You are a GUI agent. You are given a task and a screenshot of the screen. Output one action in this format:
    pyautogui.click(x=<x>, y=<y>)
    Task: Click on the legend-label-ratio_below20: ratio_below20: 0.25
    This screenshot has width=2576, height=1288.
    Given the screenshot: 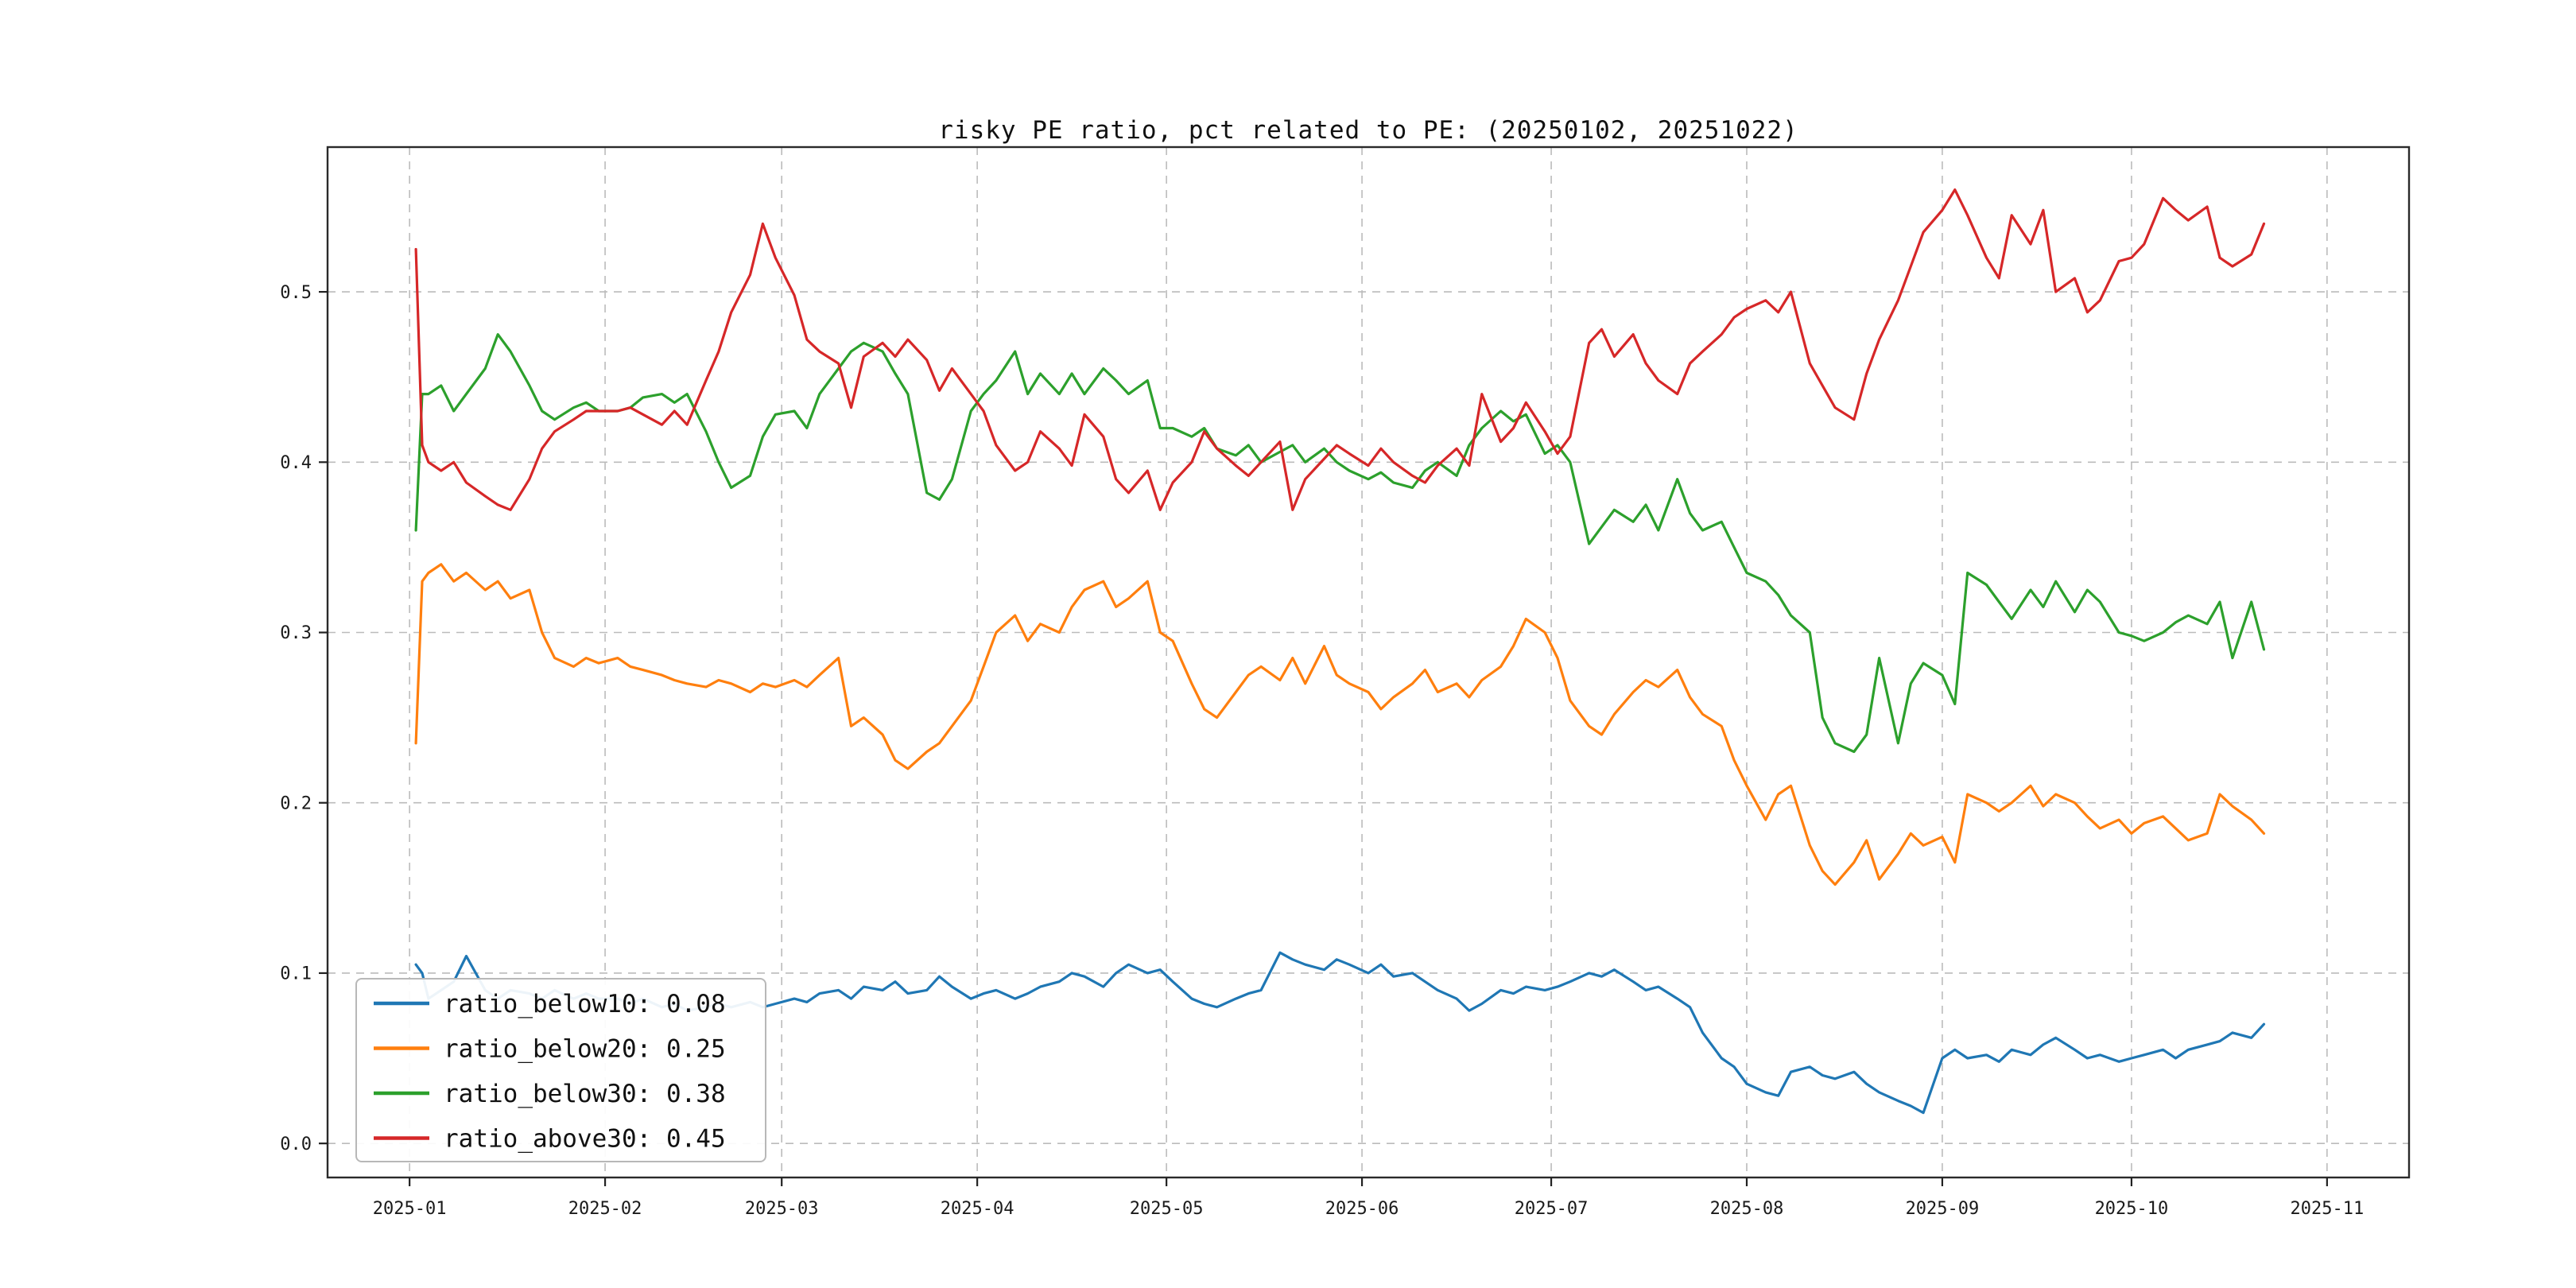 What is the action you would take?
    pyautogui.click(x=585, y=1048)
    